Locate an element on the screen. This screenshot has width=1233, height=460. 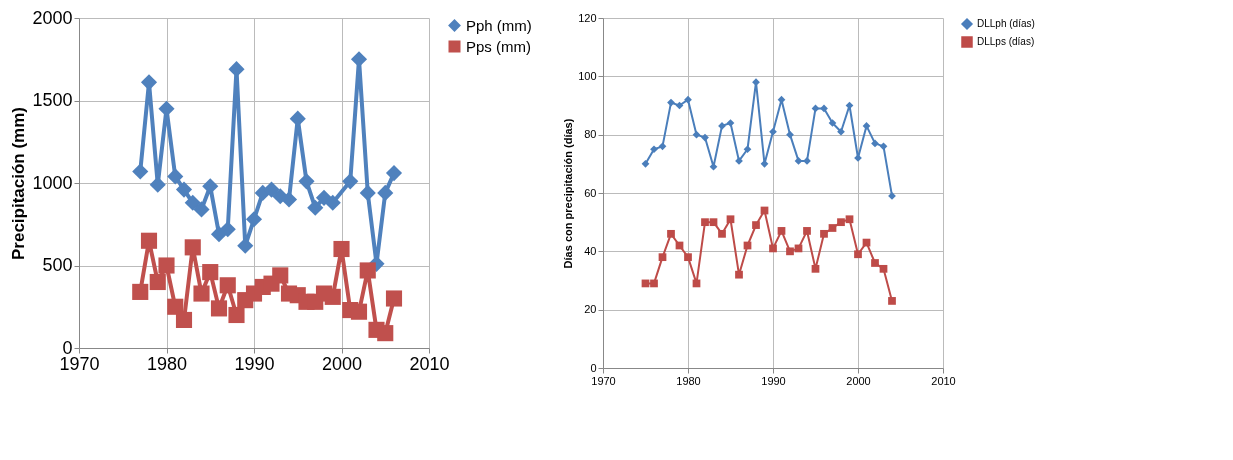
y-tick-label: 40 is located at coordinates (590, 250).